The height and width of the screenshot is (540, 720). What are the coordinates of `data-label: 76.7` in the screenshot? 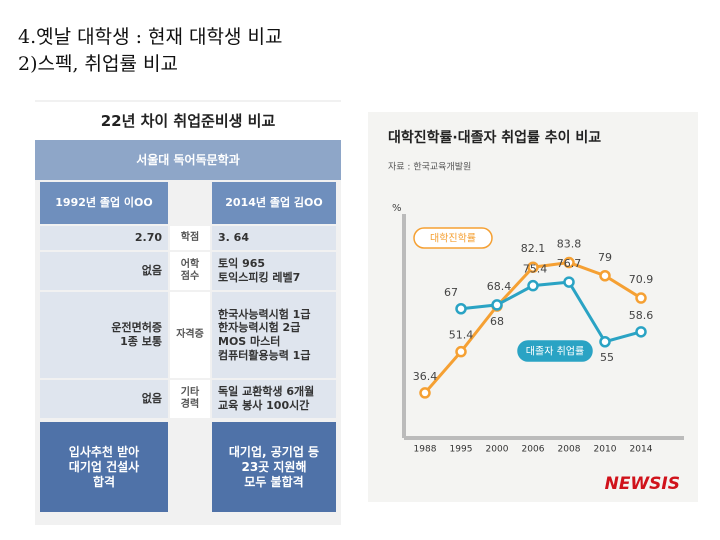 It's located at (569, 263).